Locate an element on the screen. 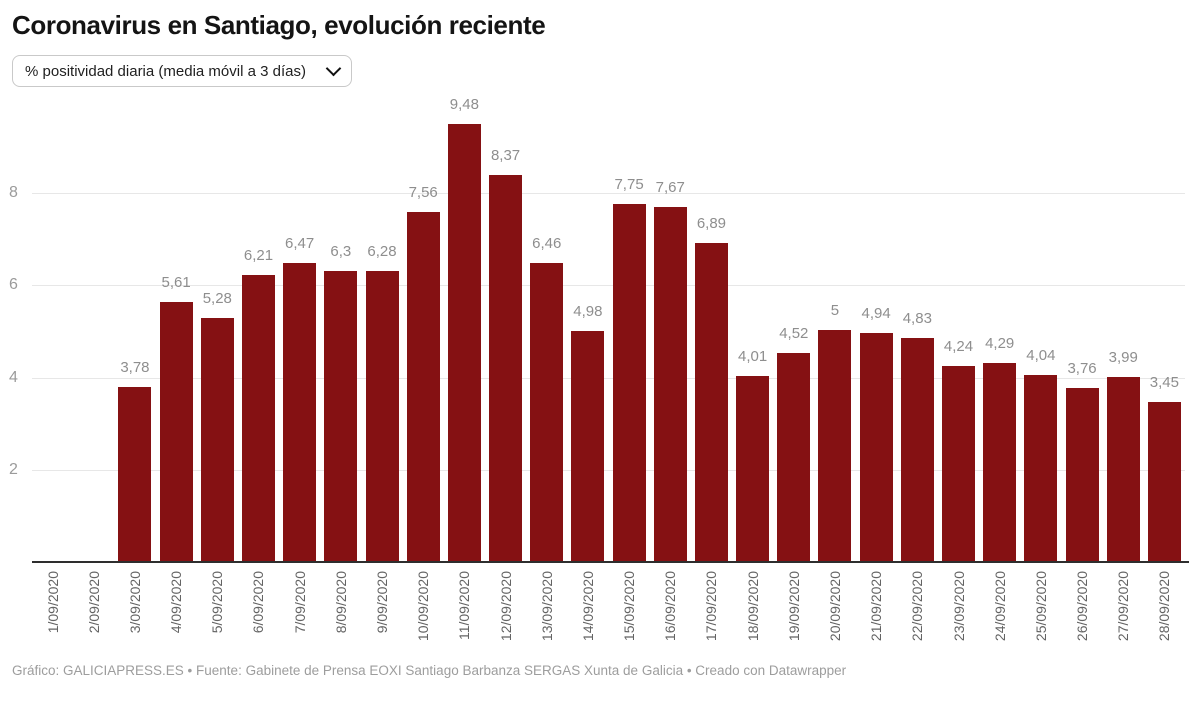  x-axis-label: 12/09/2020 is located at coordinates (505, 606).